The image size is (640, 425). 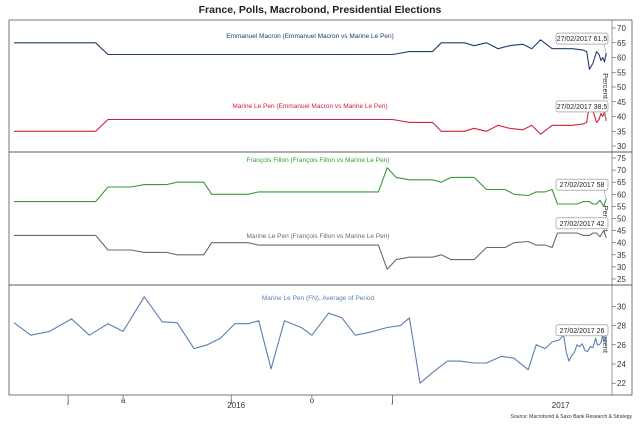 I want to click on x-tick-label: o, so click(x=312, y=400).